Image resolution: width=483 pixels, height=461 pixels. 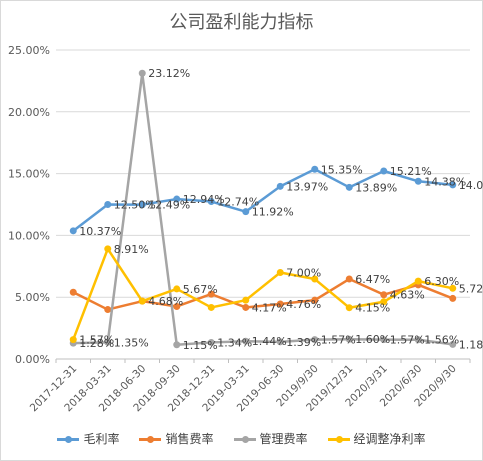 I want to click on data-label: 11.92%, so click(x=273, y=212).